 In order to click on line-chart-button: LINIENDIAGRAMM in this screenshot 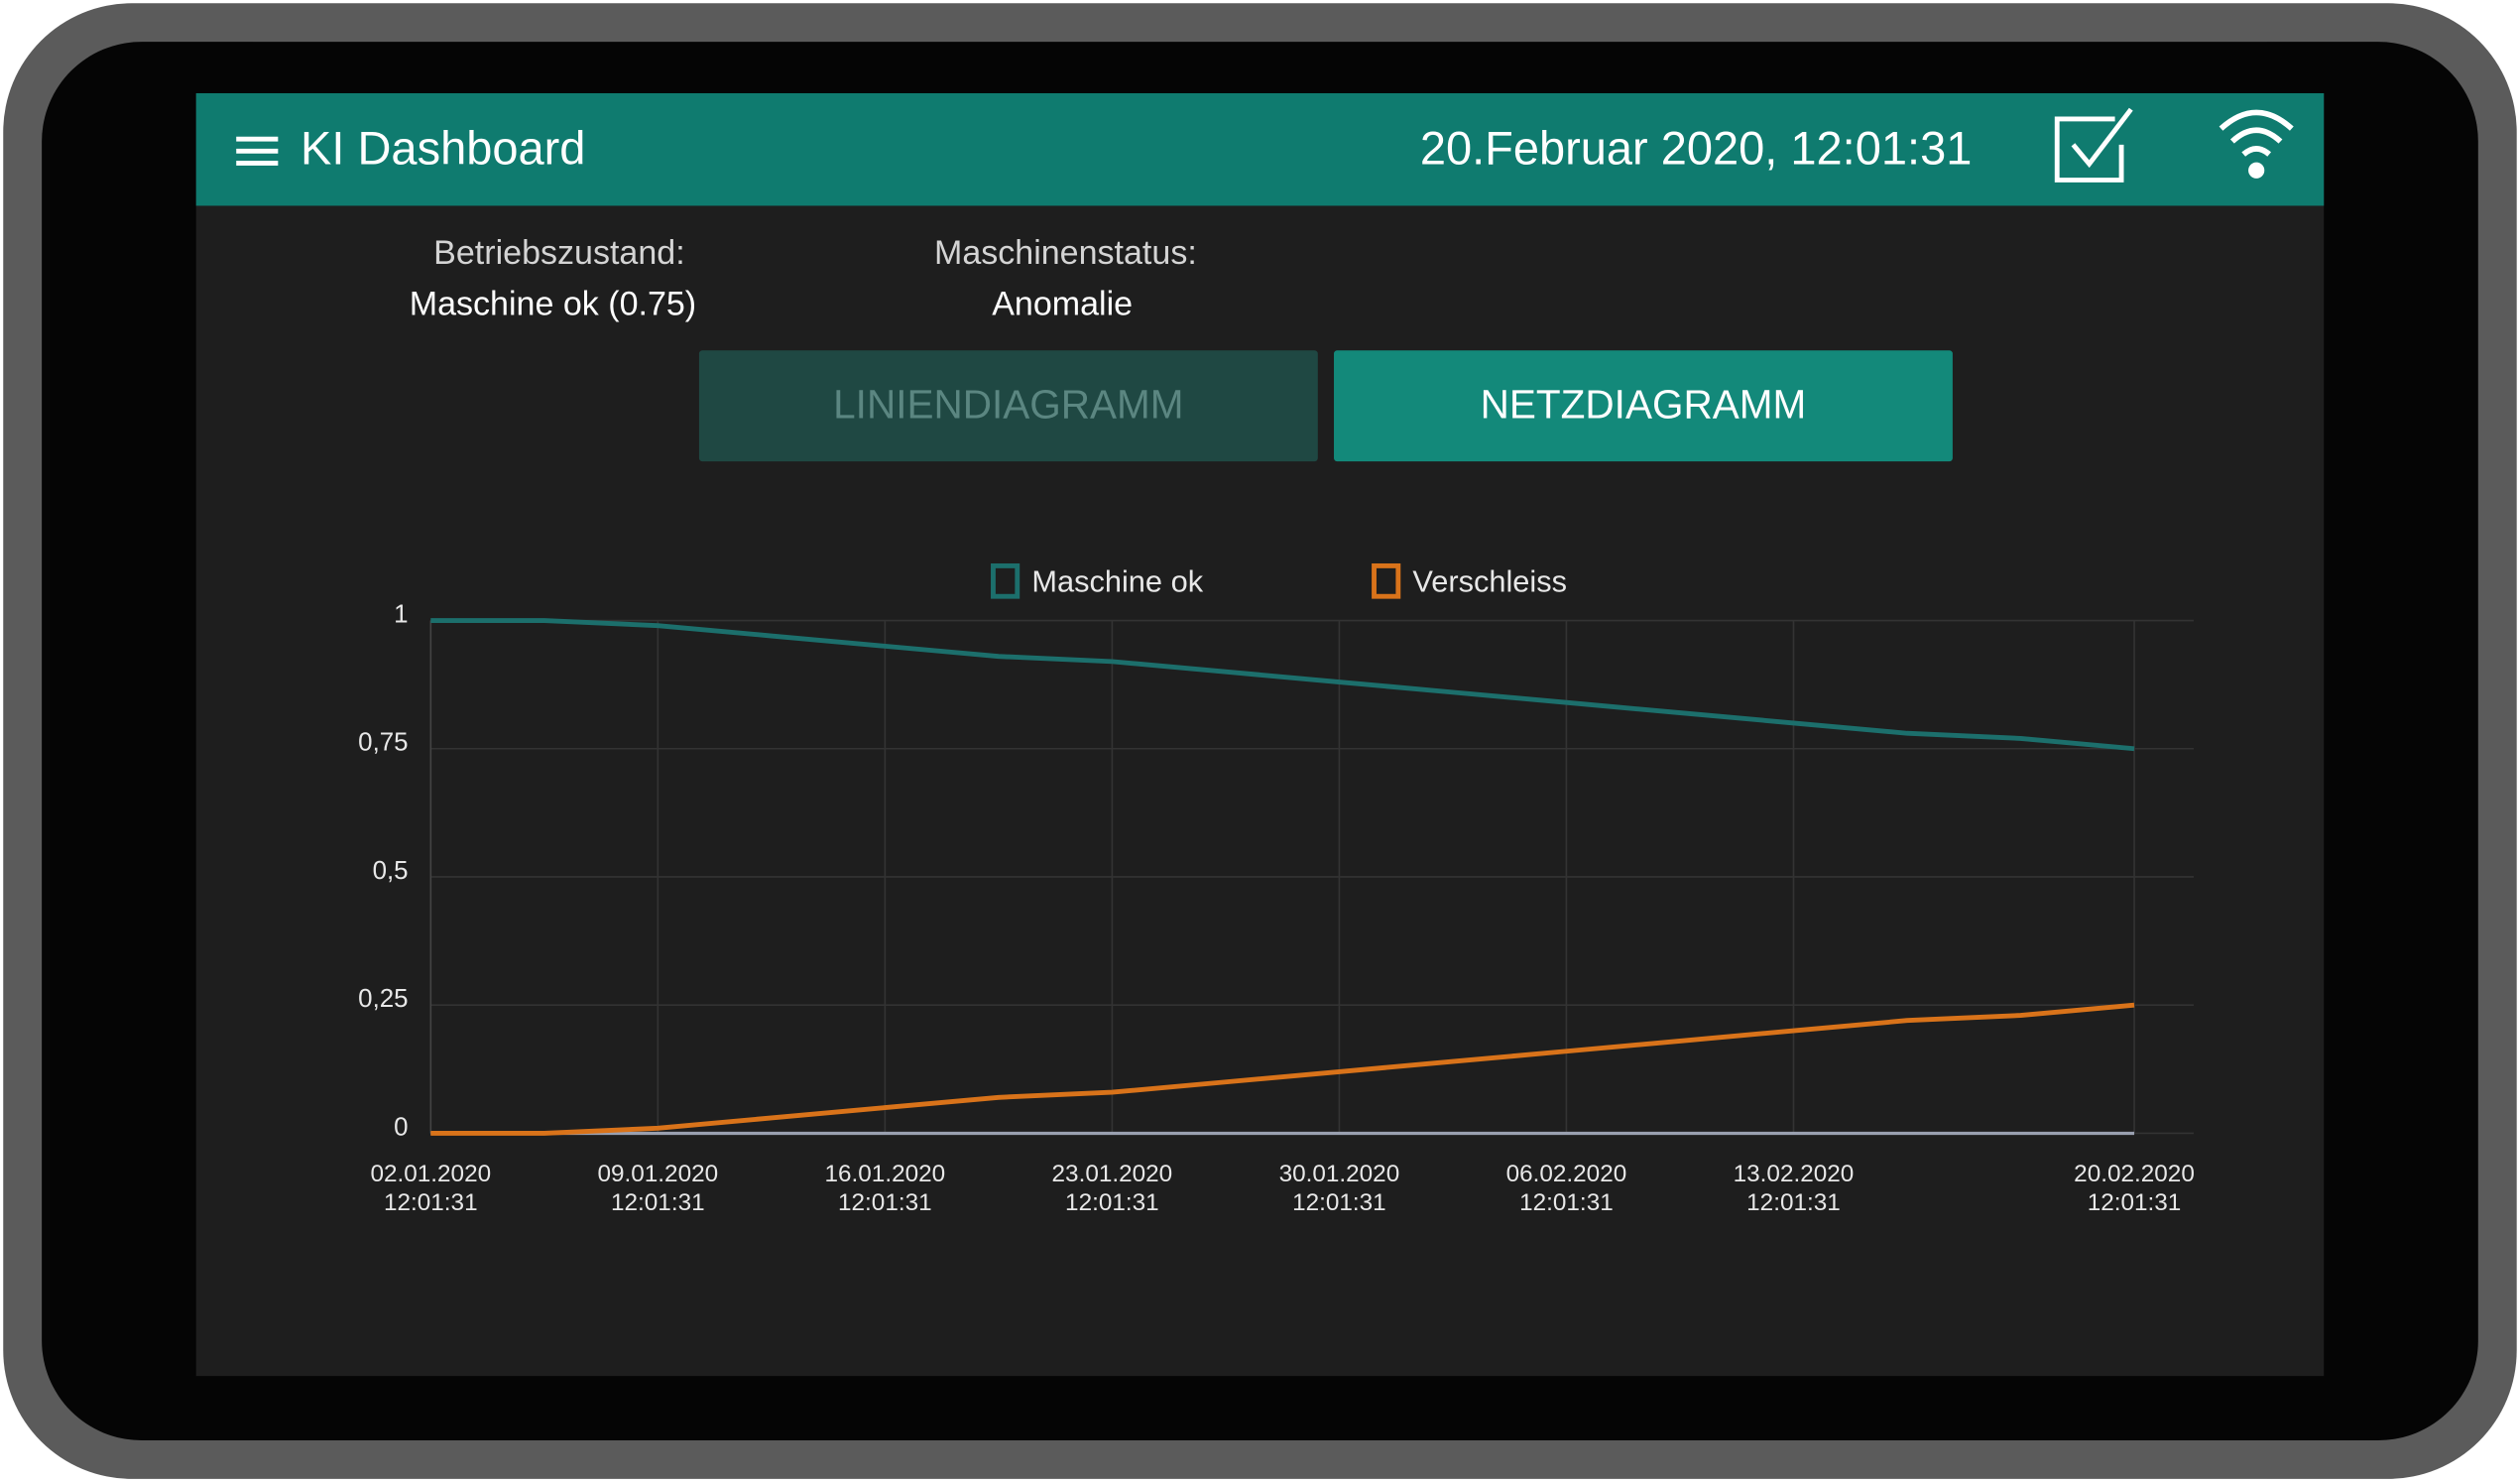, I will do `click(1008, 406)`.